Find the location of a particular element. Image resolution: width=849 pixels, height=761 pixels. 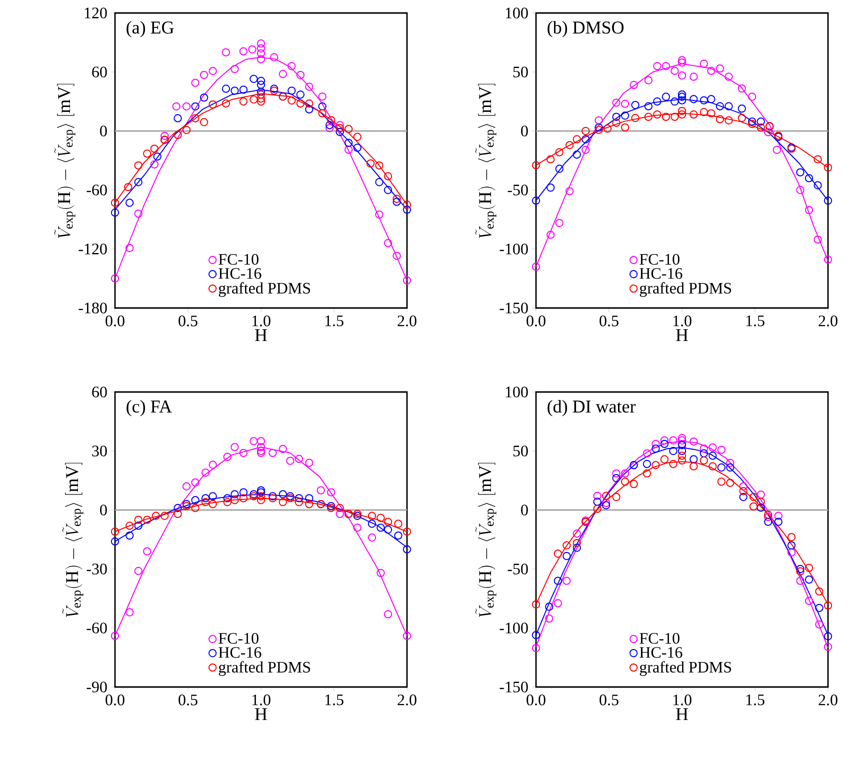

x-tick-label: 0.5 is located at coordinates (188, 700).